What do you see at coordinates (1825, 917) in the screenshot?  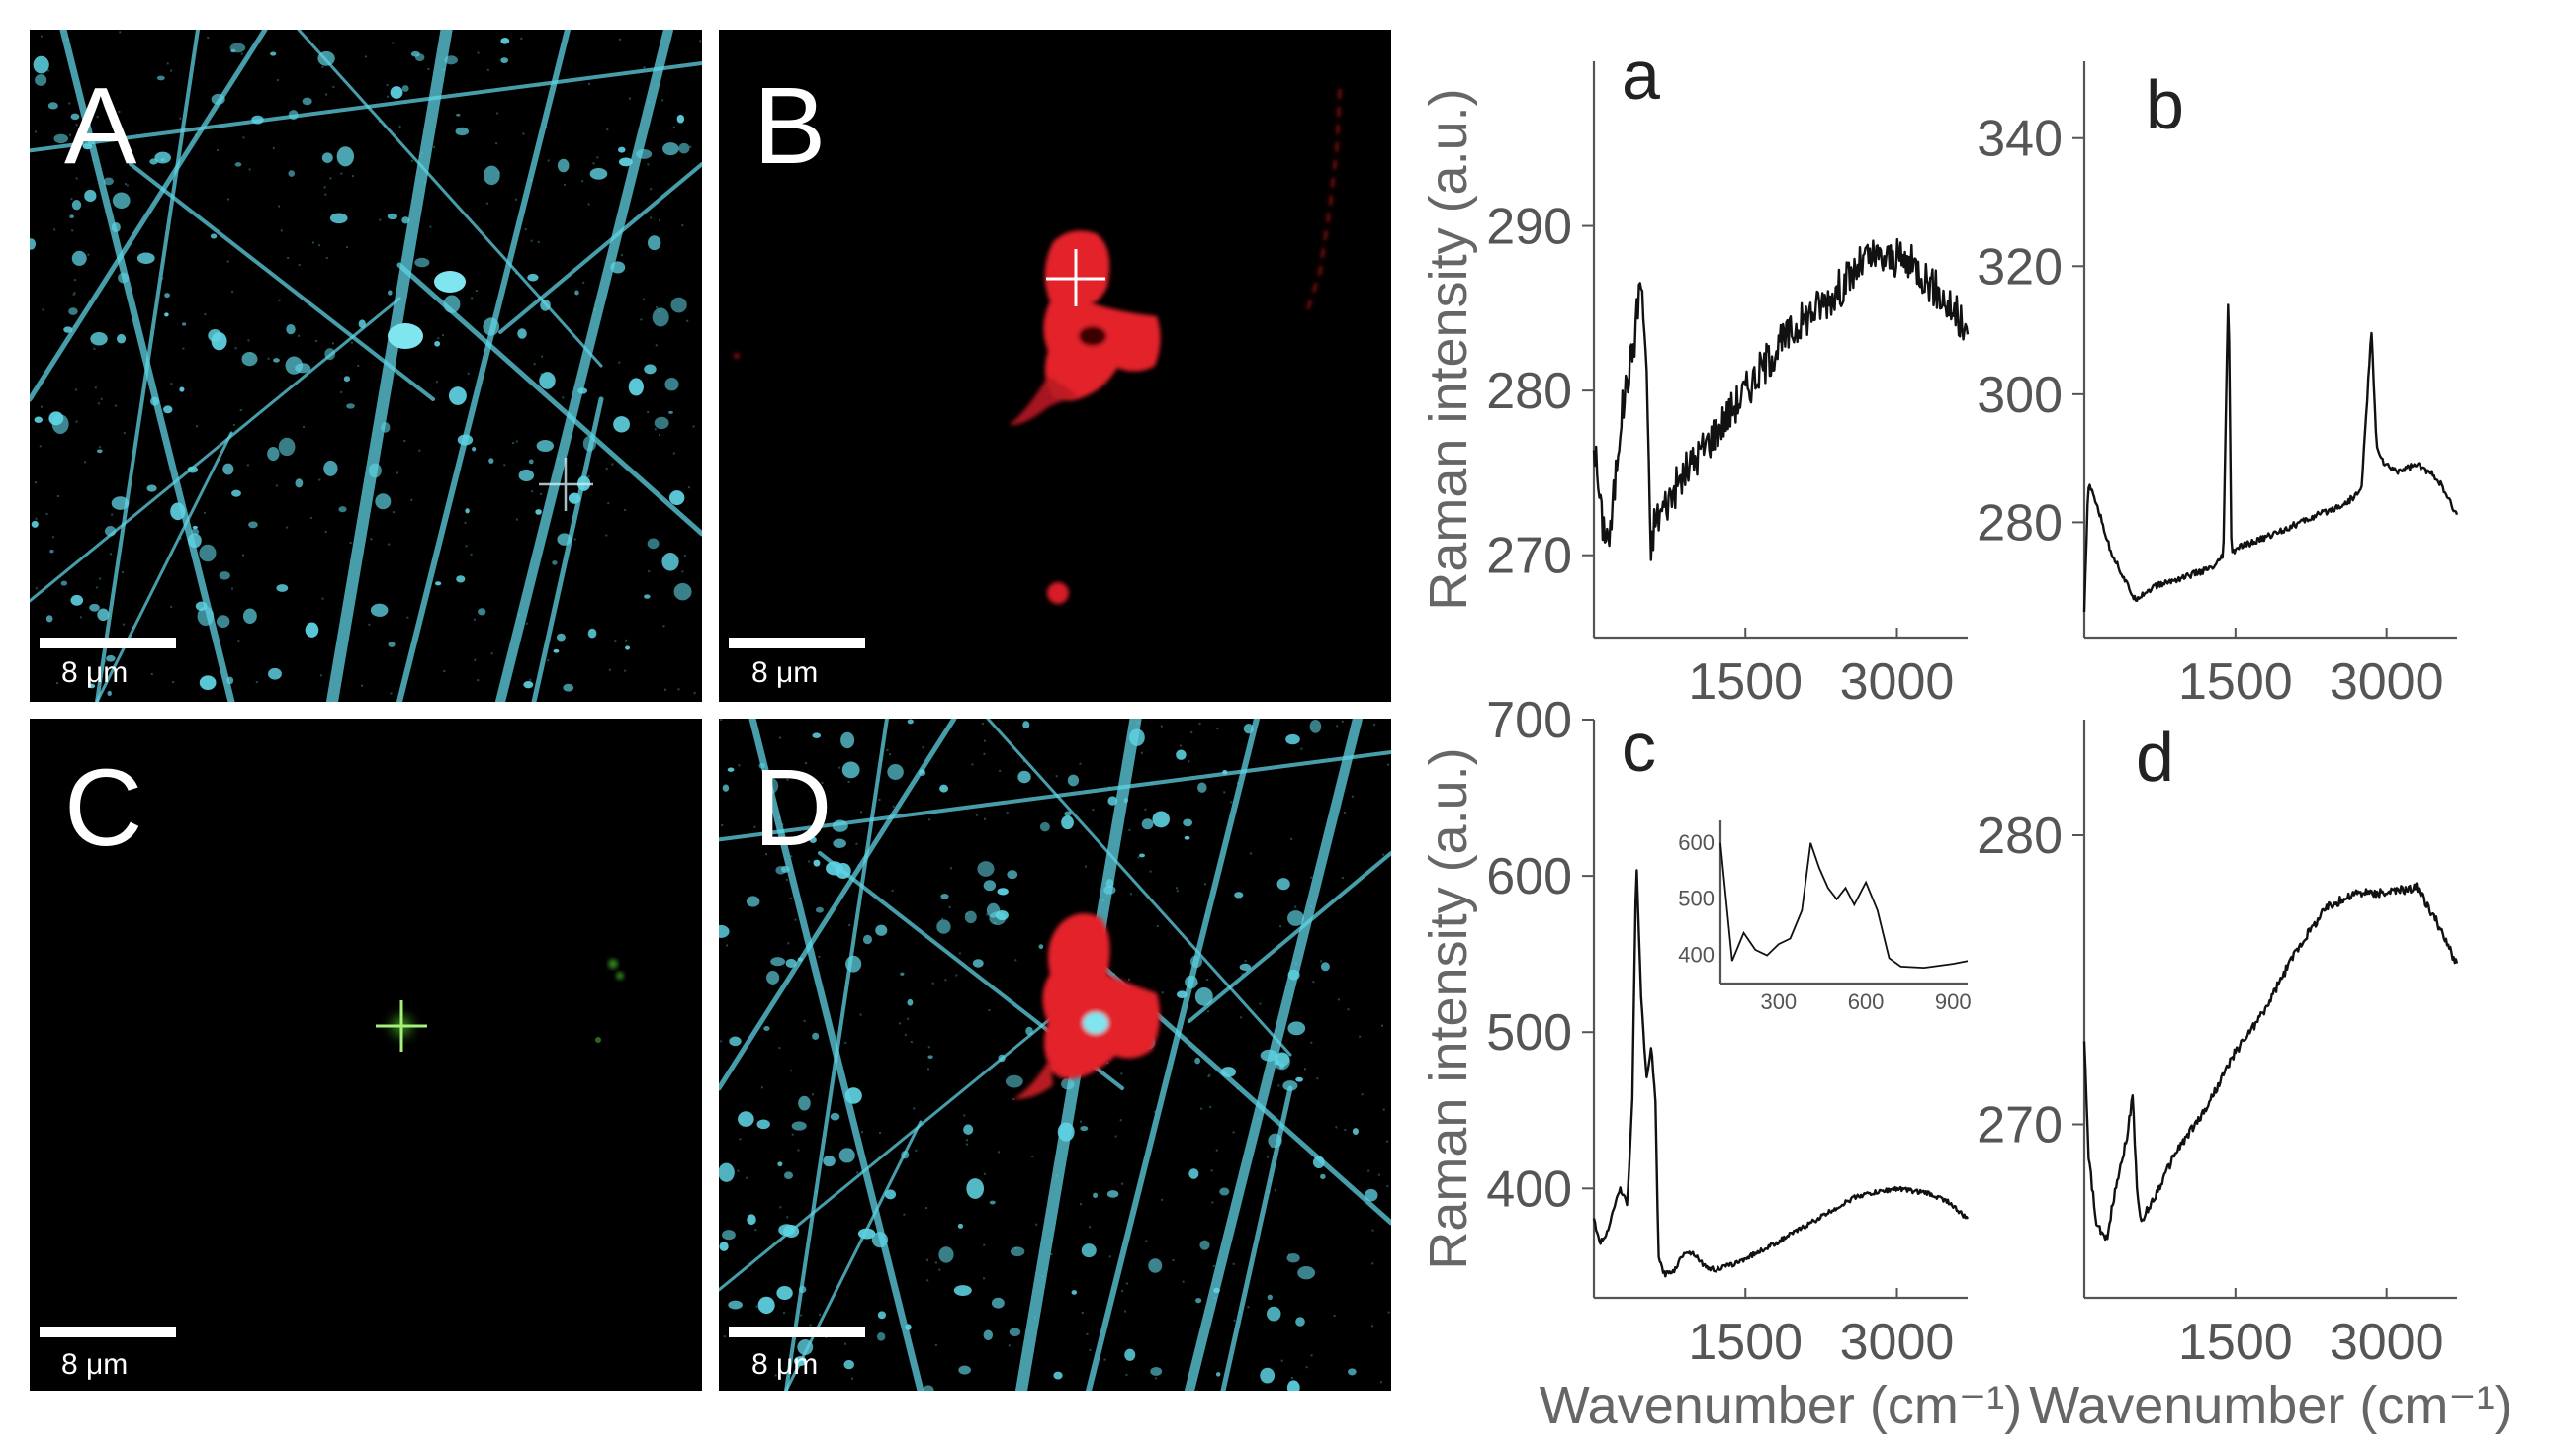 I see `inset-plot: 400 500 600 300 600 900` at bounding box center [1825, 917].